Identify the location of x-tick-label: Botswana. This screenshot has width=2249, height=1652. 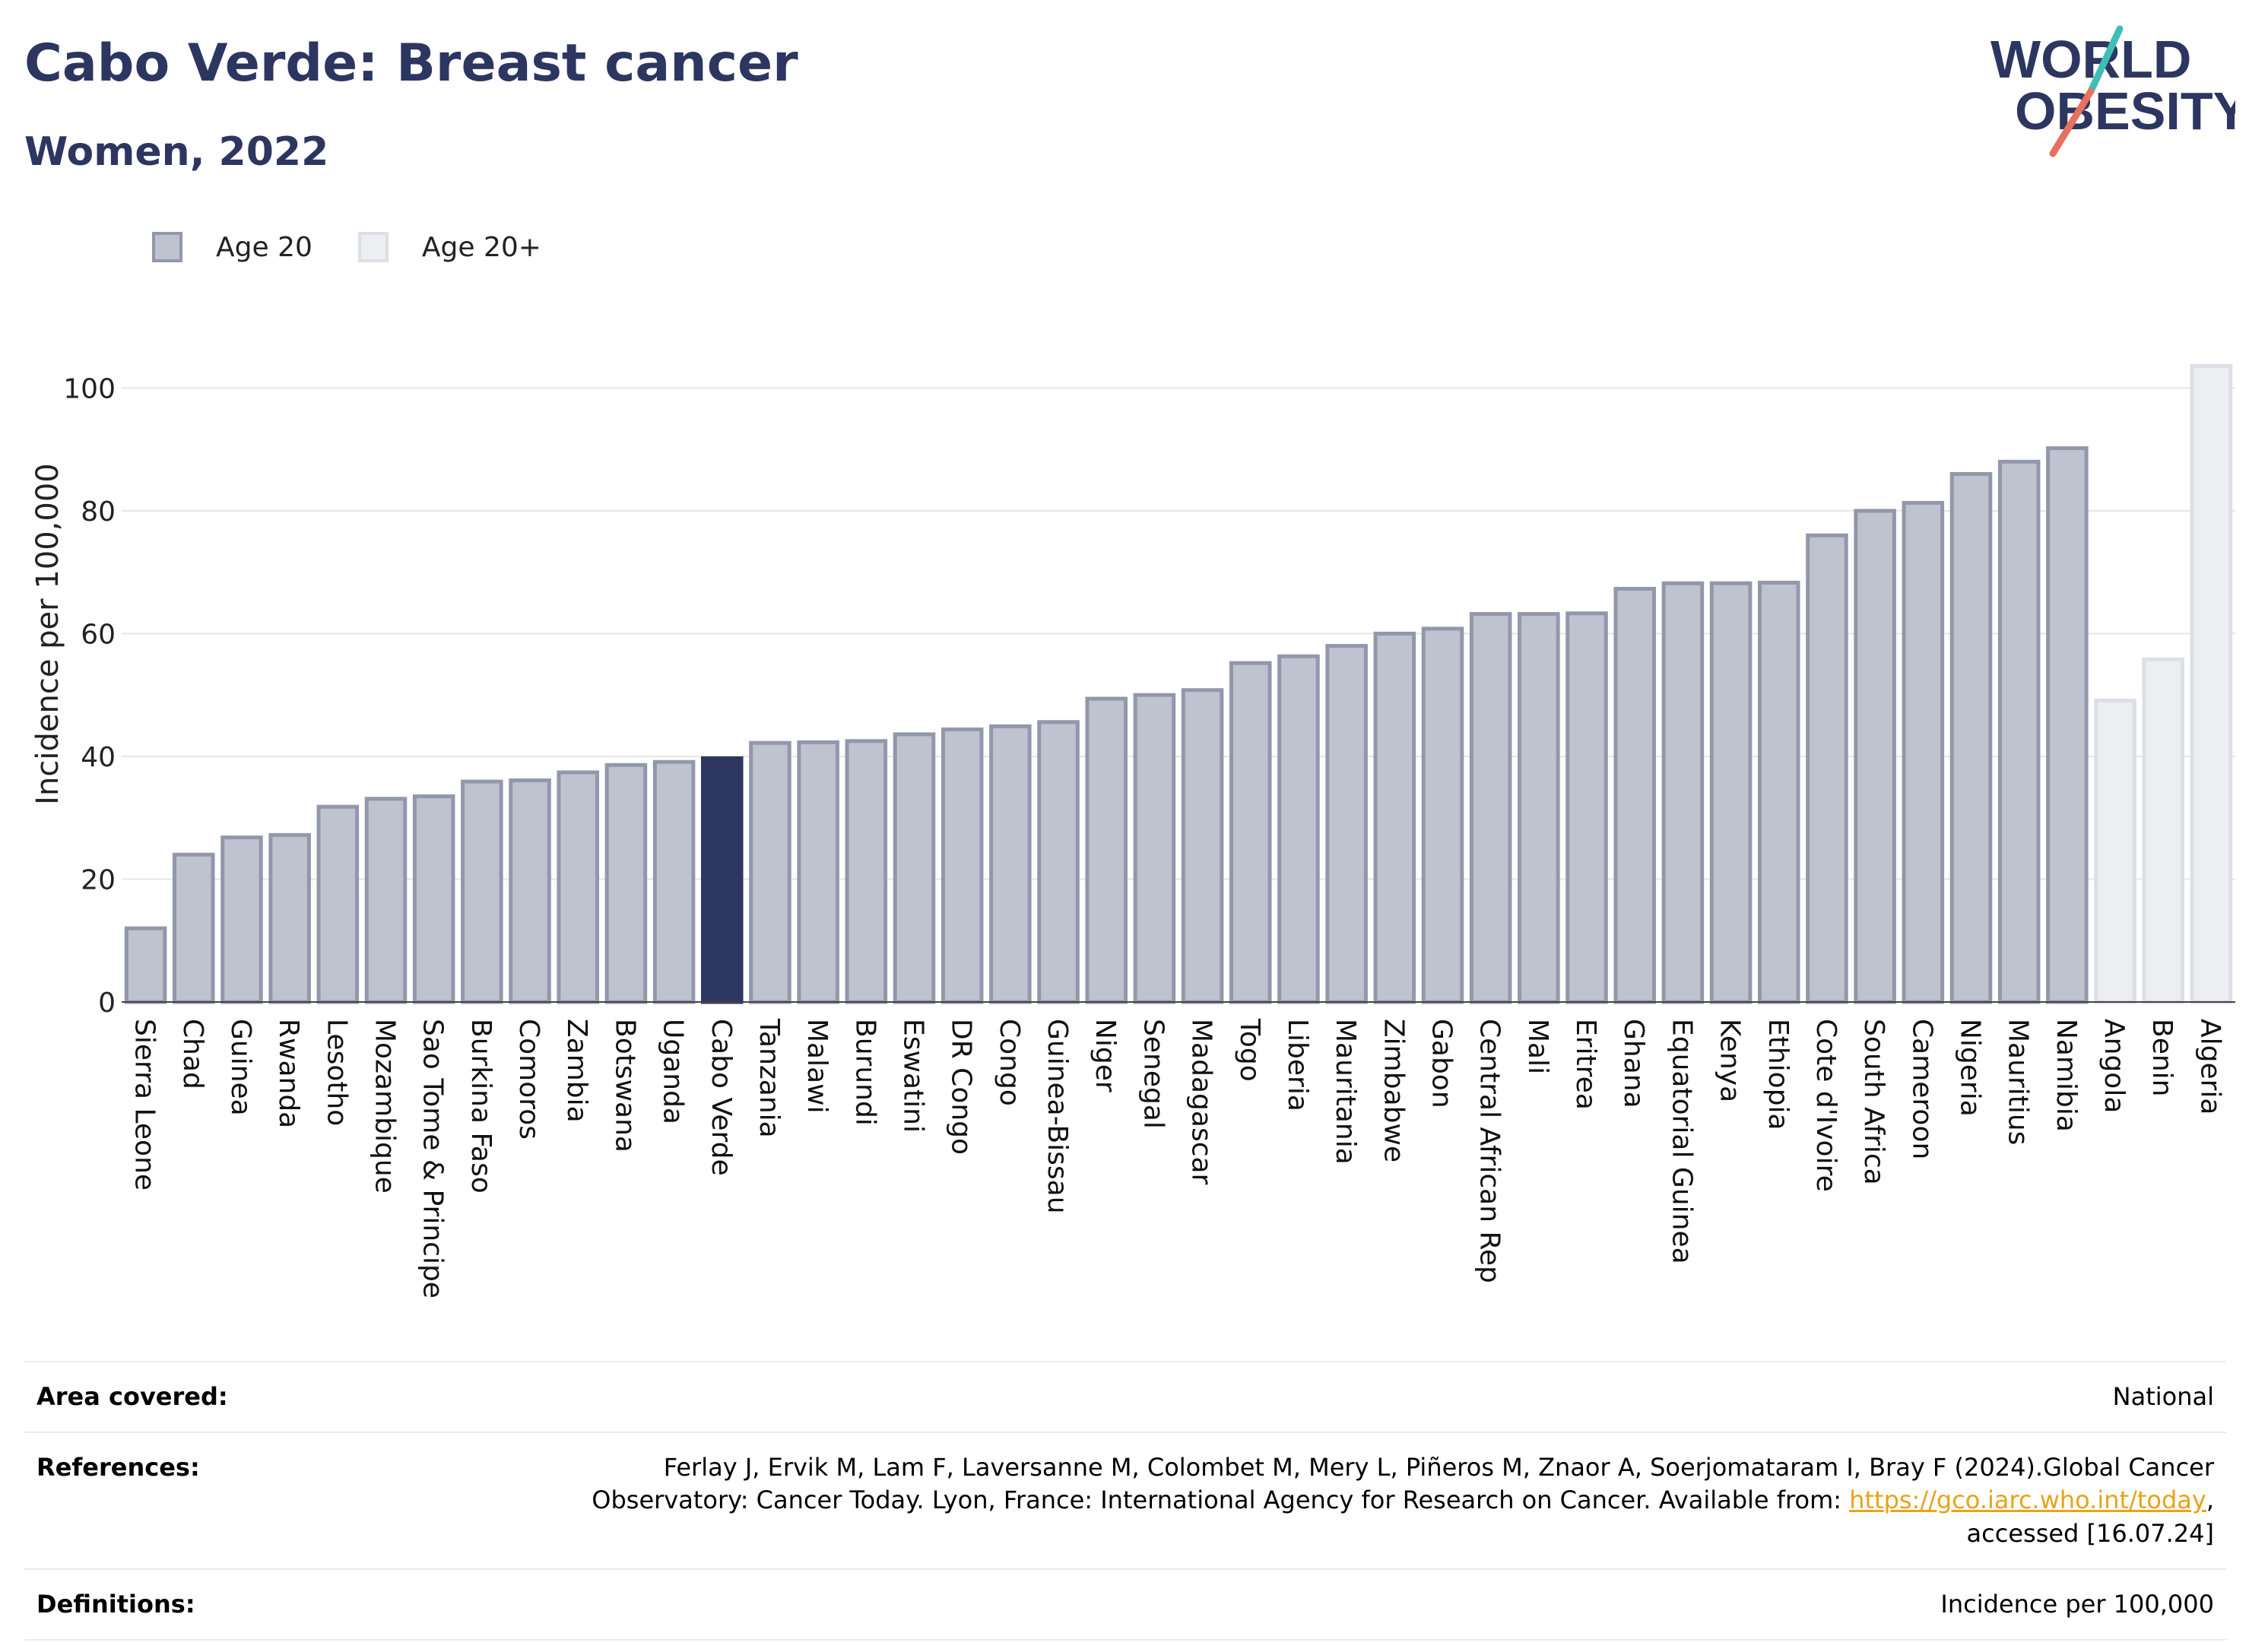
(624, 1086).